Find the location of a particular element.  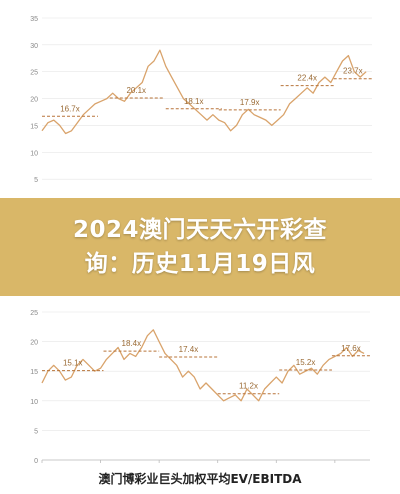

bottom-chart-ytick-label: 10 is located at coordinates (34, 402).